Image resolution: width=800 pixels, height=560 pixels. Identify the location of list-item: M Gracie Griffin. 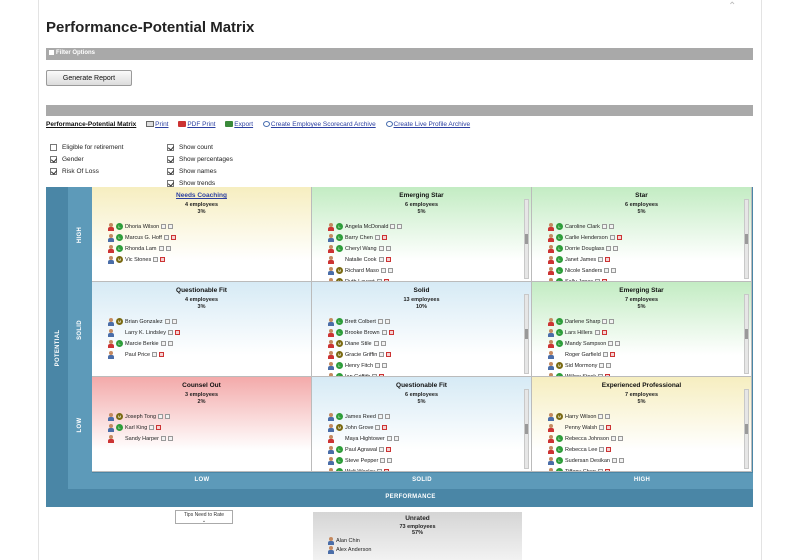
(429, 354).